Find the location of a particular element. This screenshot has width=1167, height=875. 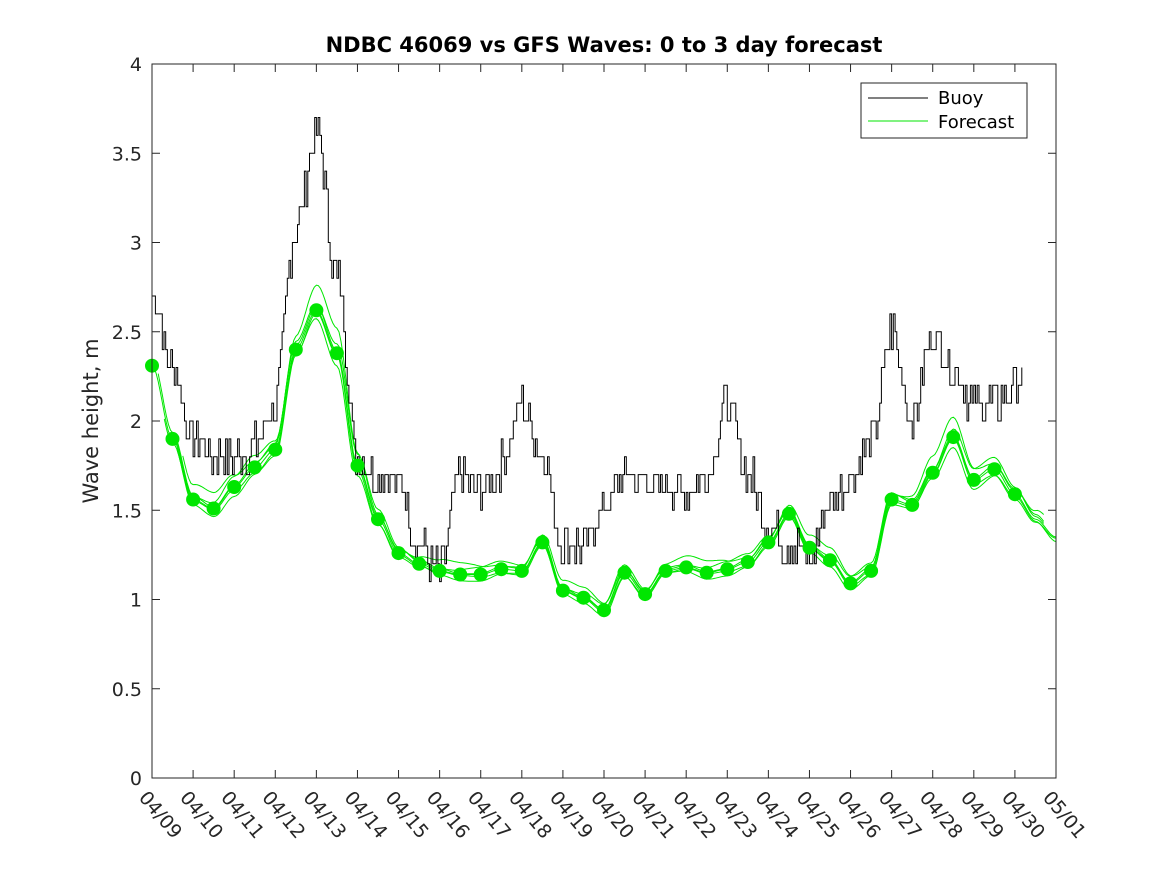

legend-box is located at coordinates (944, 110).